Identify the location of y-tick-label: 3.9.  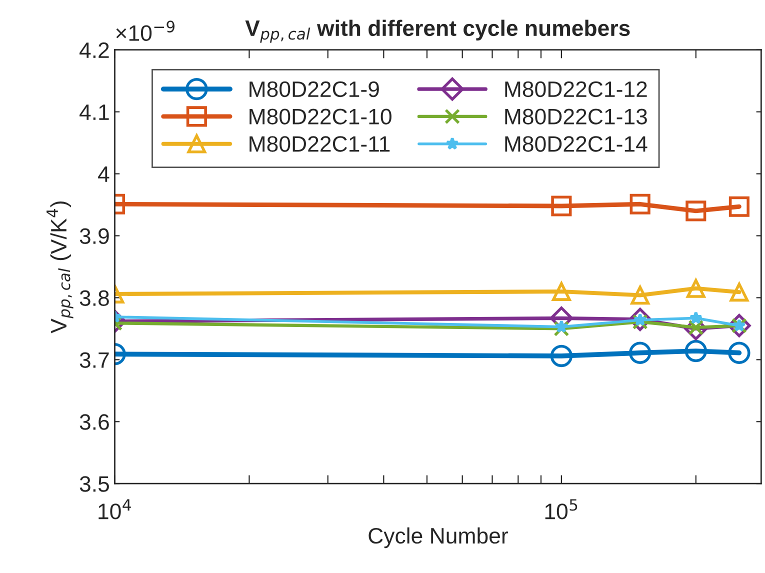
(94, 236).